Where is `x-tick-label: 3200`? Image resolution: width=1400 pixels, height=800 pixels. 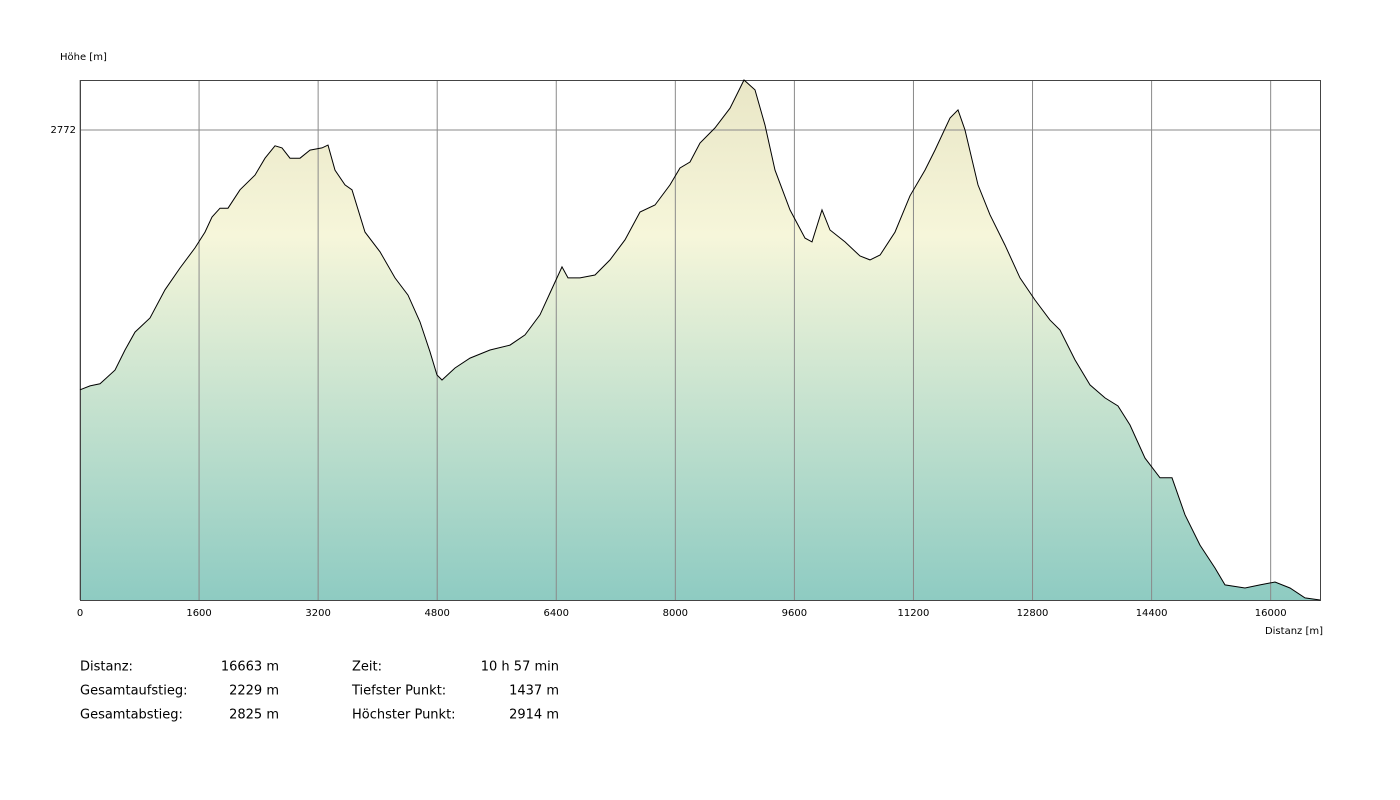 x-tick-label: 3200 is located at coordinates (317, 613).